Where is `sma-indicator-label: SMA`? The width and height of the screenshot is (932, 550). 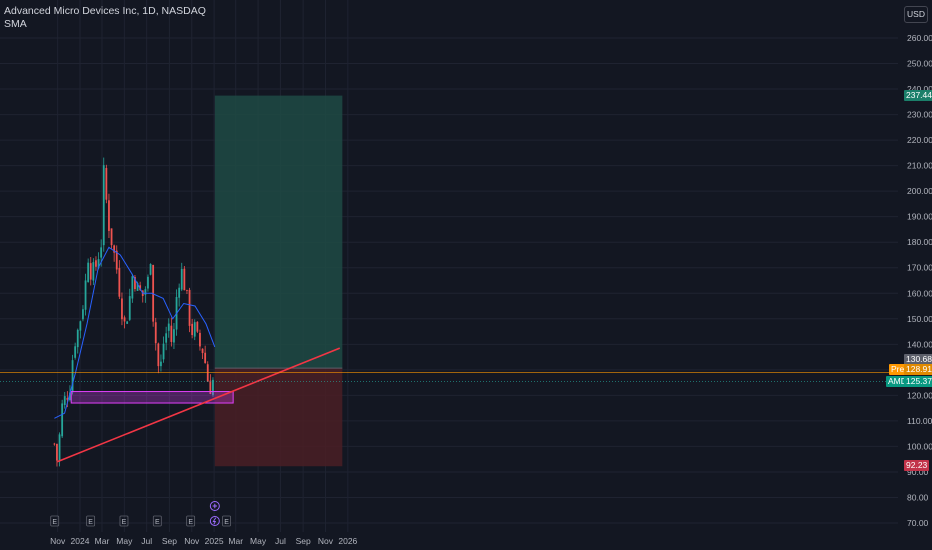 sma-indicator-label: SMA is located at coordinates (15, 24).